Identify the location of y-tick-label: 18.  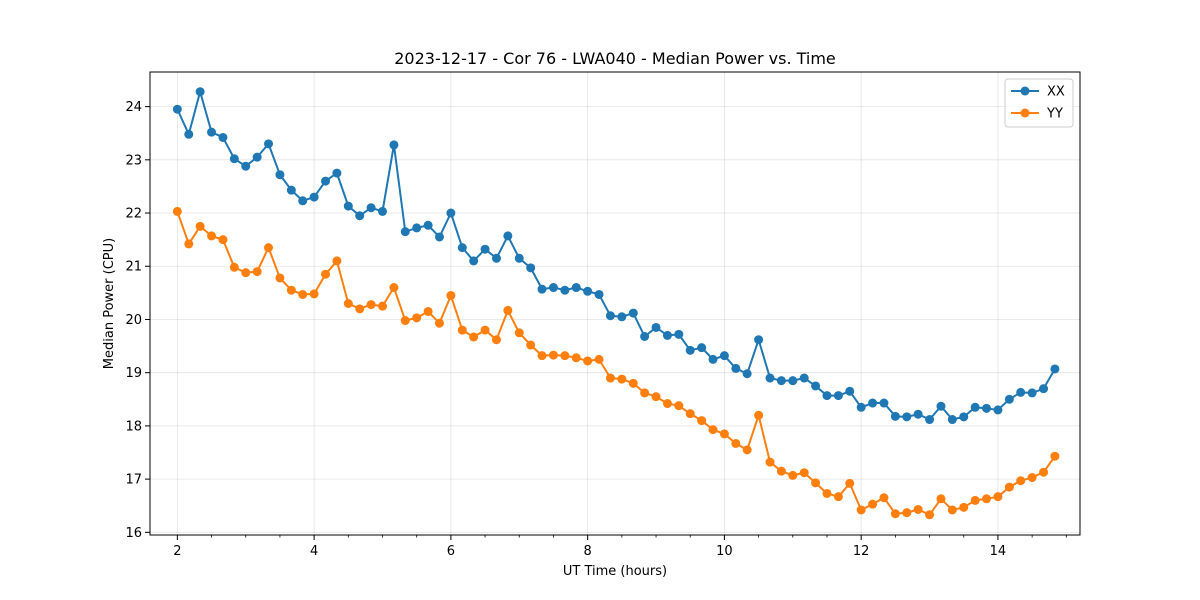
(133, 426).